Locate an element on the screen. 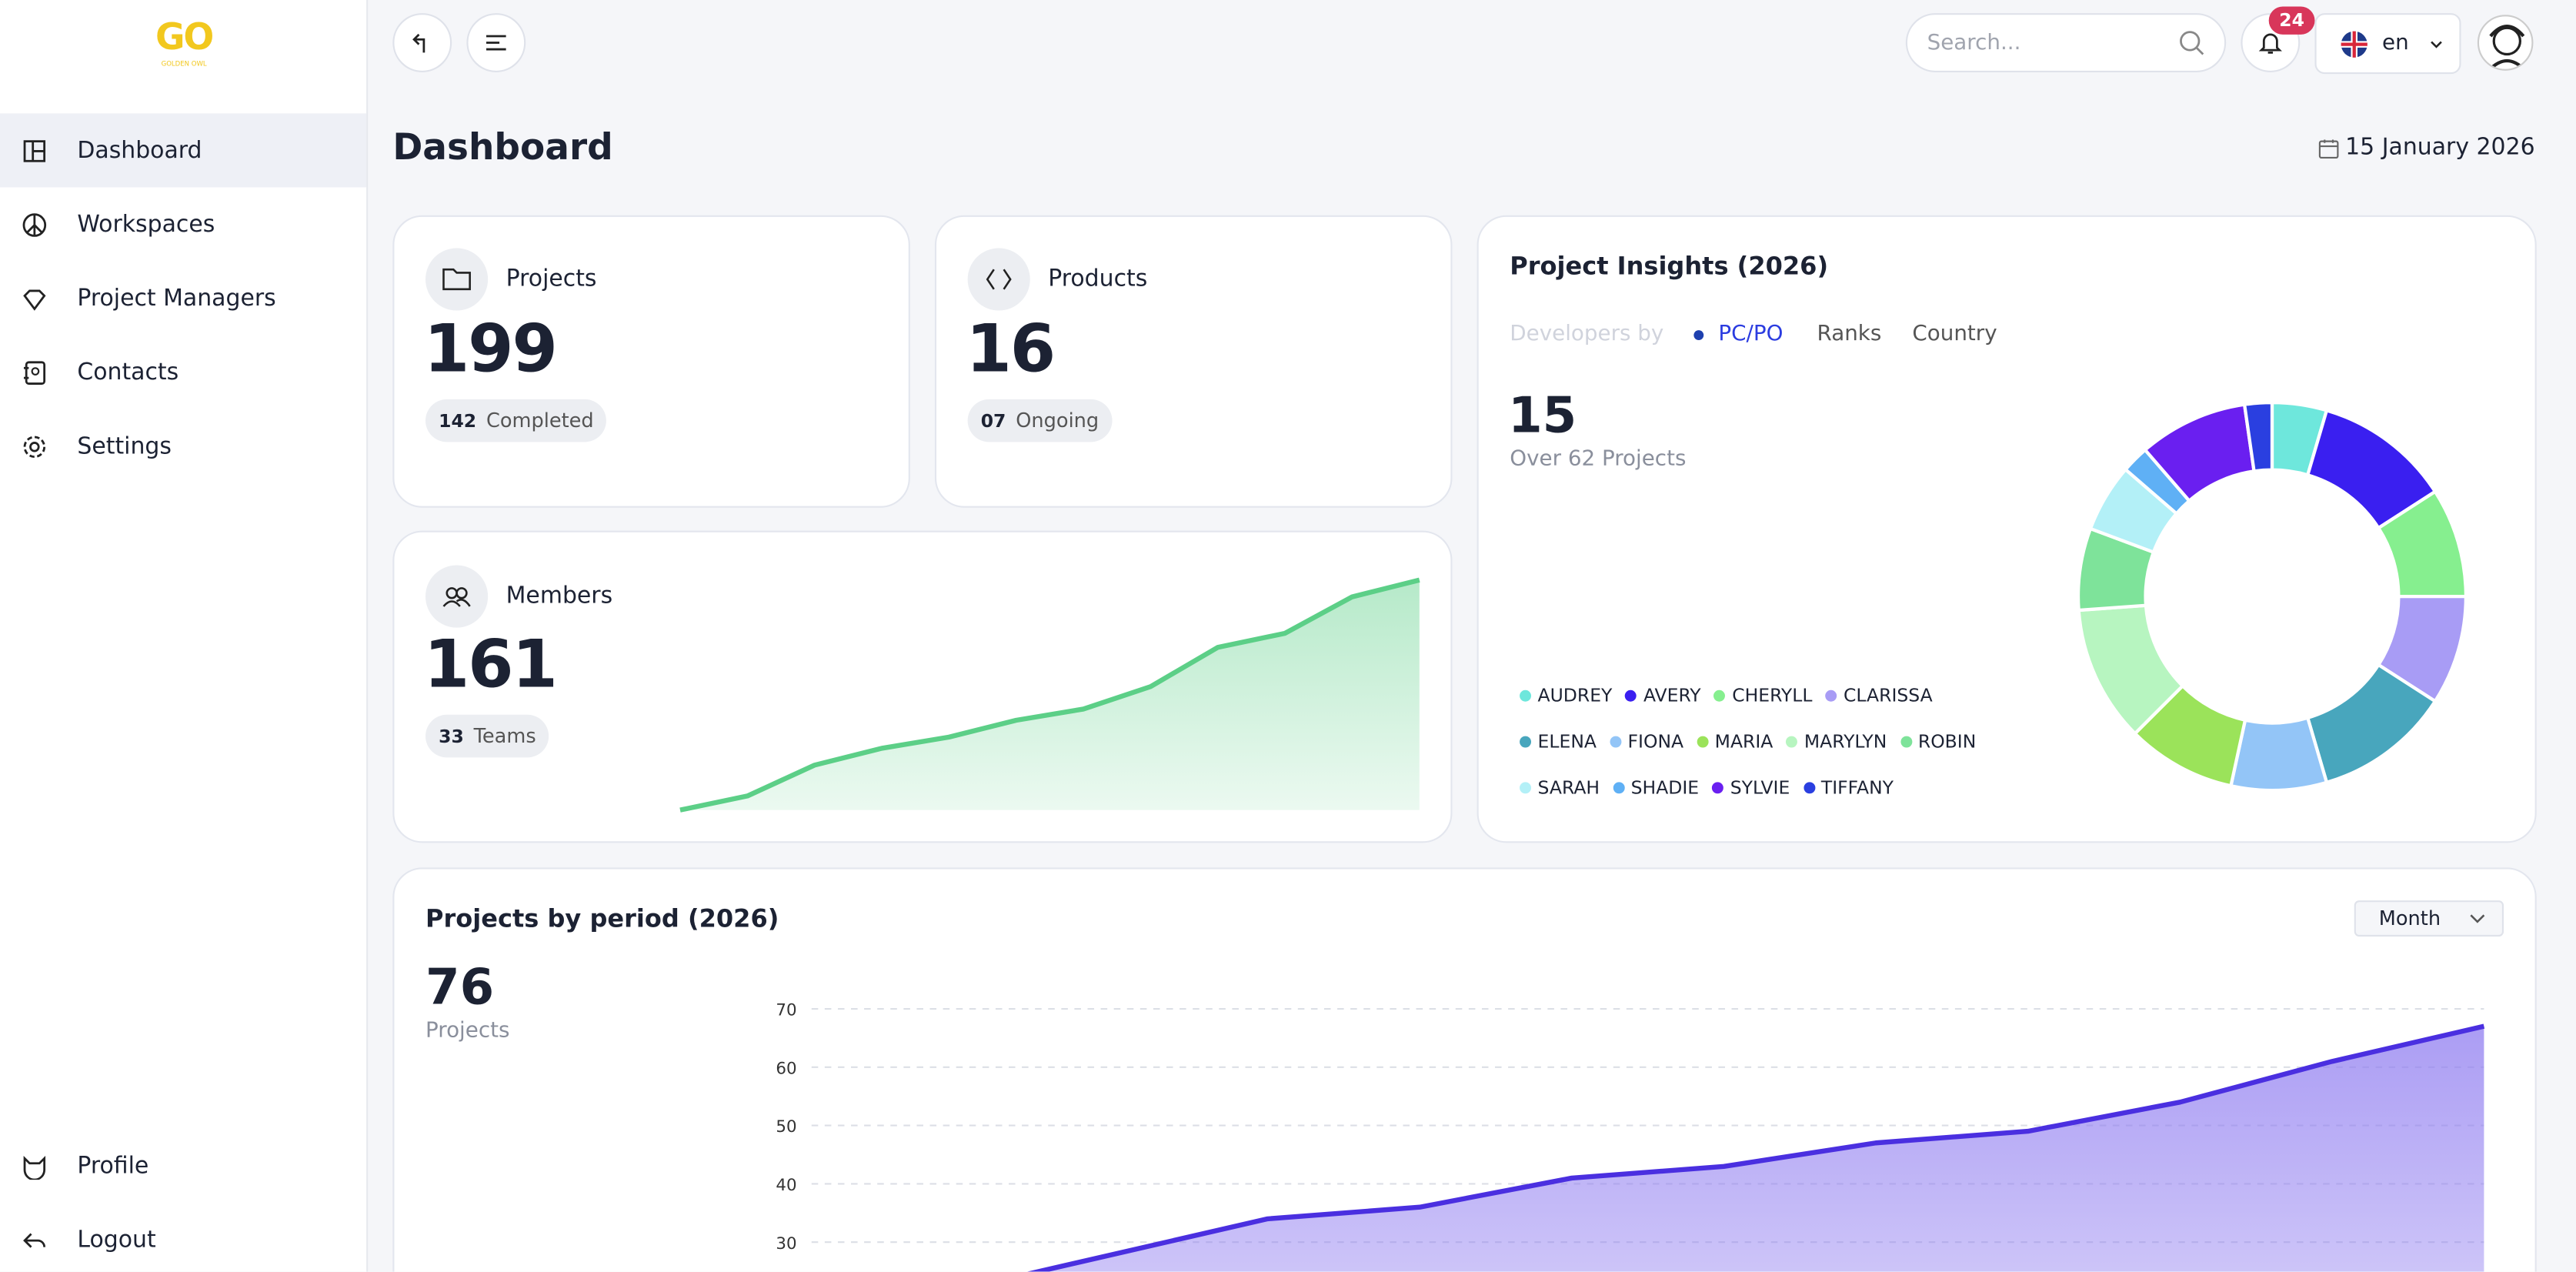 The image size is (2576, 1272). badge-value: 142 is located at coordinates (458, 420).